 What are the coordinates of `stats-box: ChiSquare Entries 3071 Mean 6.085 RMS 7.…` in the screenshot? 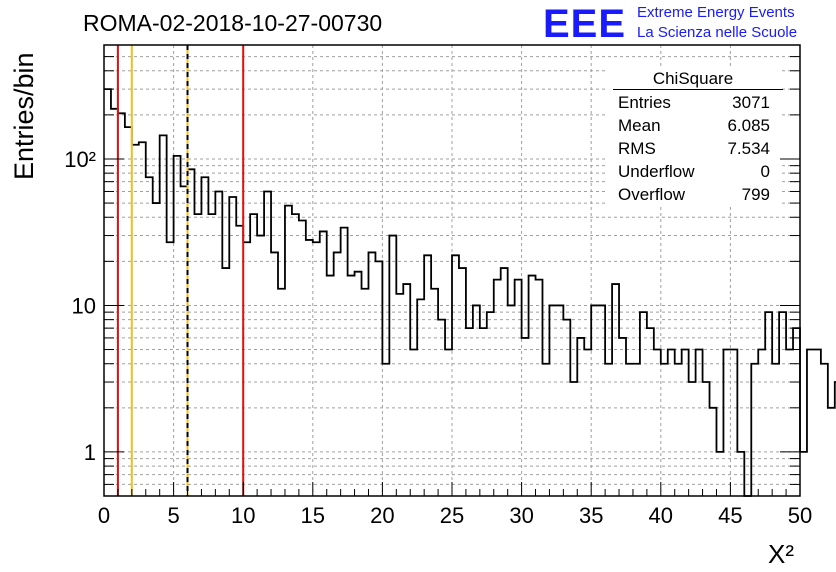 It's located at (695, 137).